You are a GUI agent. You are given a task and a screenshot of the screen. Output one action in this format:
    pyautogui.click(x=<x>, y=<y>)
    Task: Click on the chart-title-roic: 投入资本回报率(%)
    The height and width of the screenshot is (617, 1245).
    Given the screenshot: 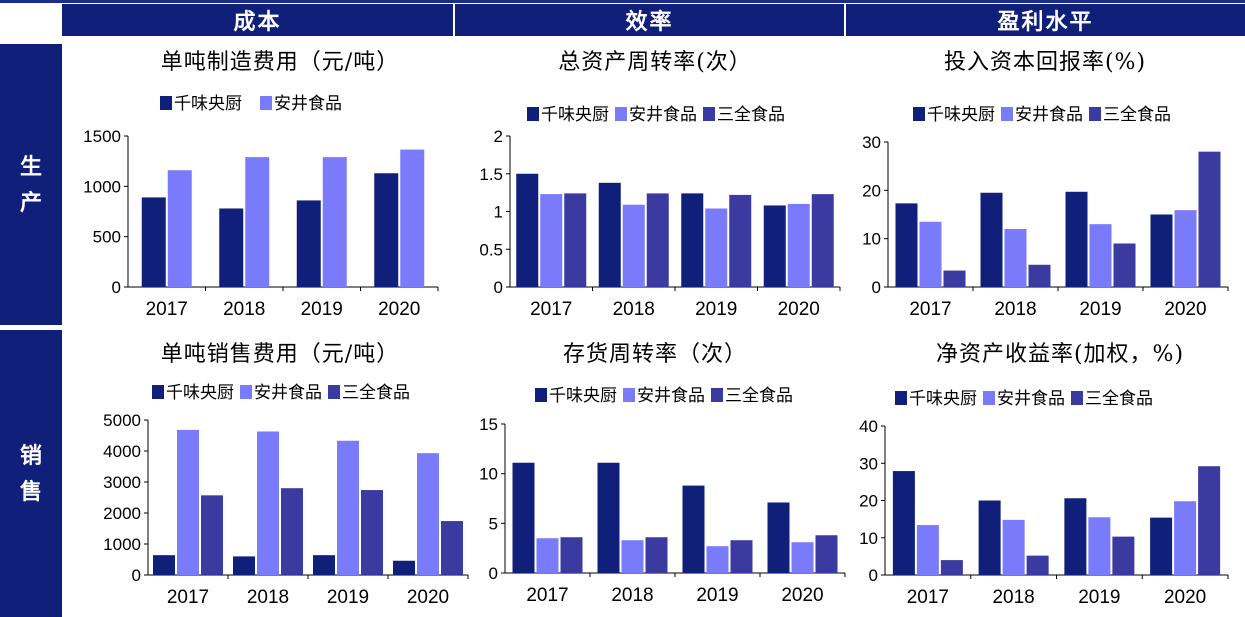 What is the action you would take?
    pyautogui.click(x=1045, y=62)
    